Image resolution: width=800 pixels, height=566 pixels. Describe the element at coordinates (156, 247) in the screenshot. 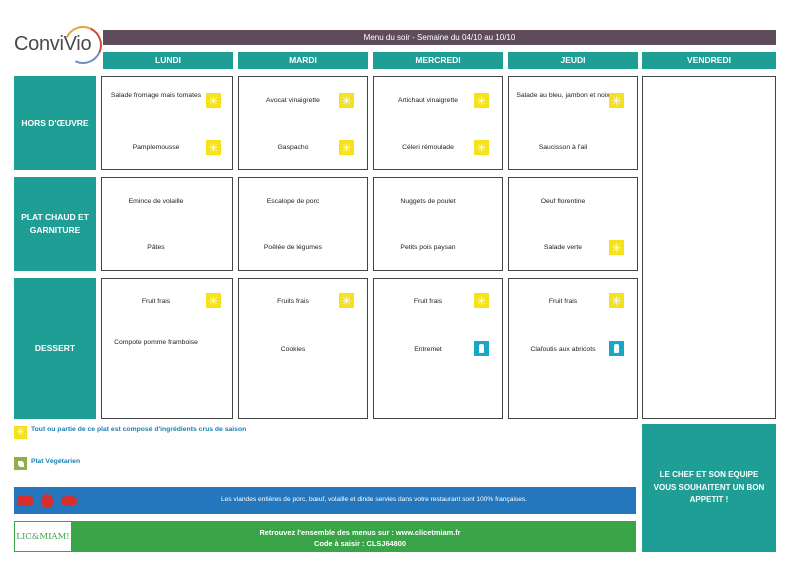

I see `dish-lundi-plat-2: Pâtes` at that location.